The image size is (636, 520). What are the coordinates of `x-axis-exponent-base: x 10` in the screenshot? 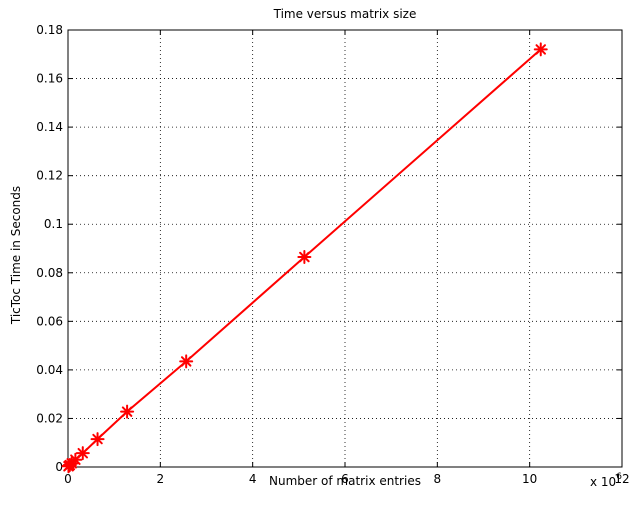 It's located at (603, 482).